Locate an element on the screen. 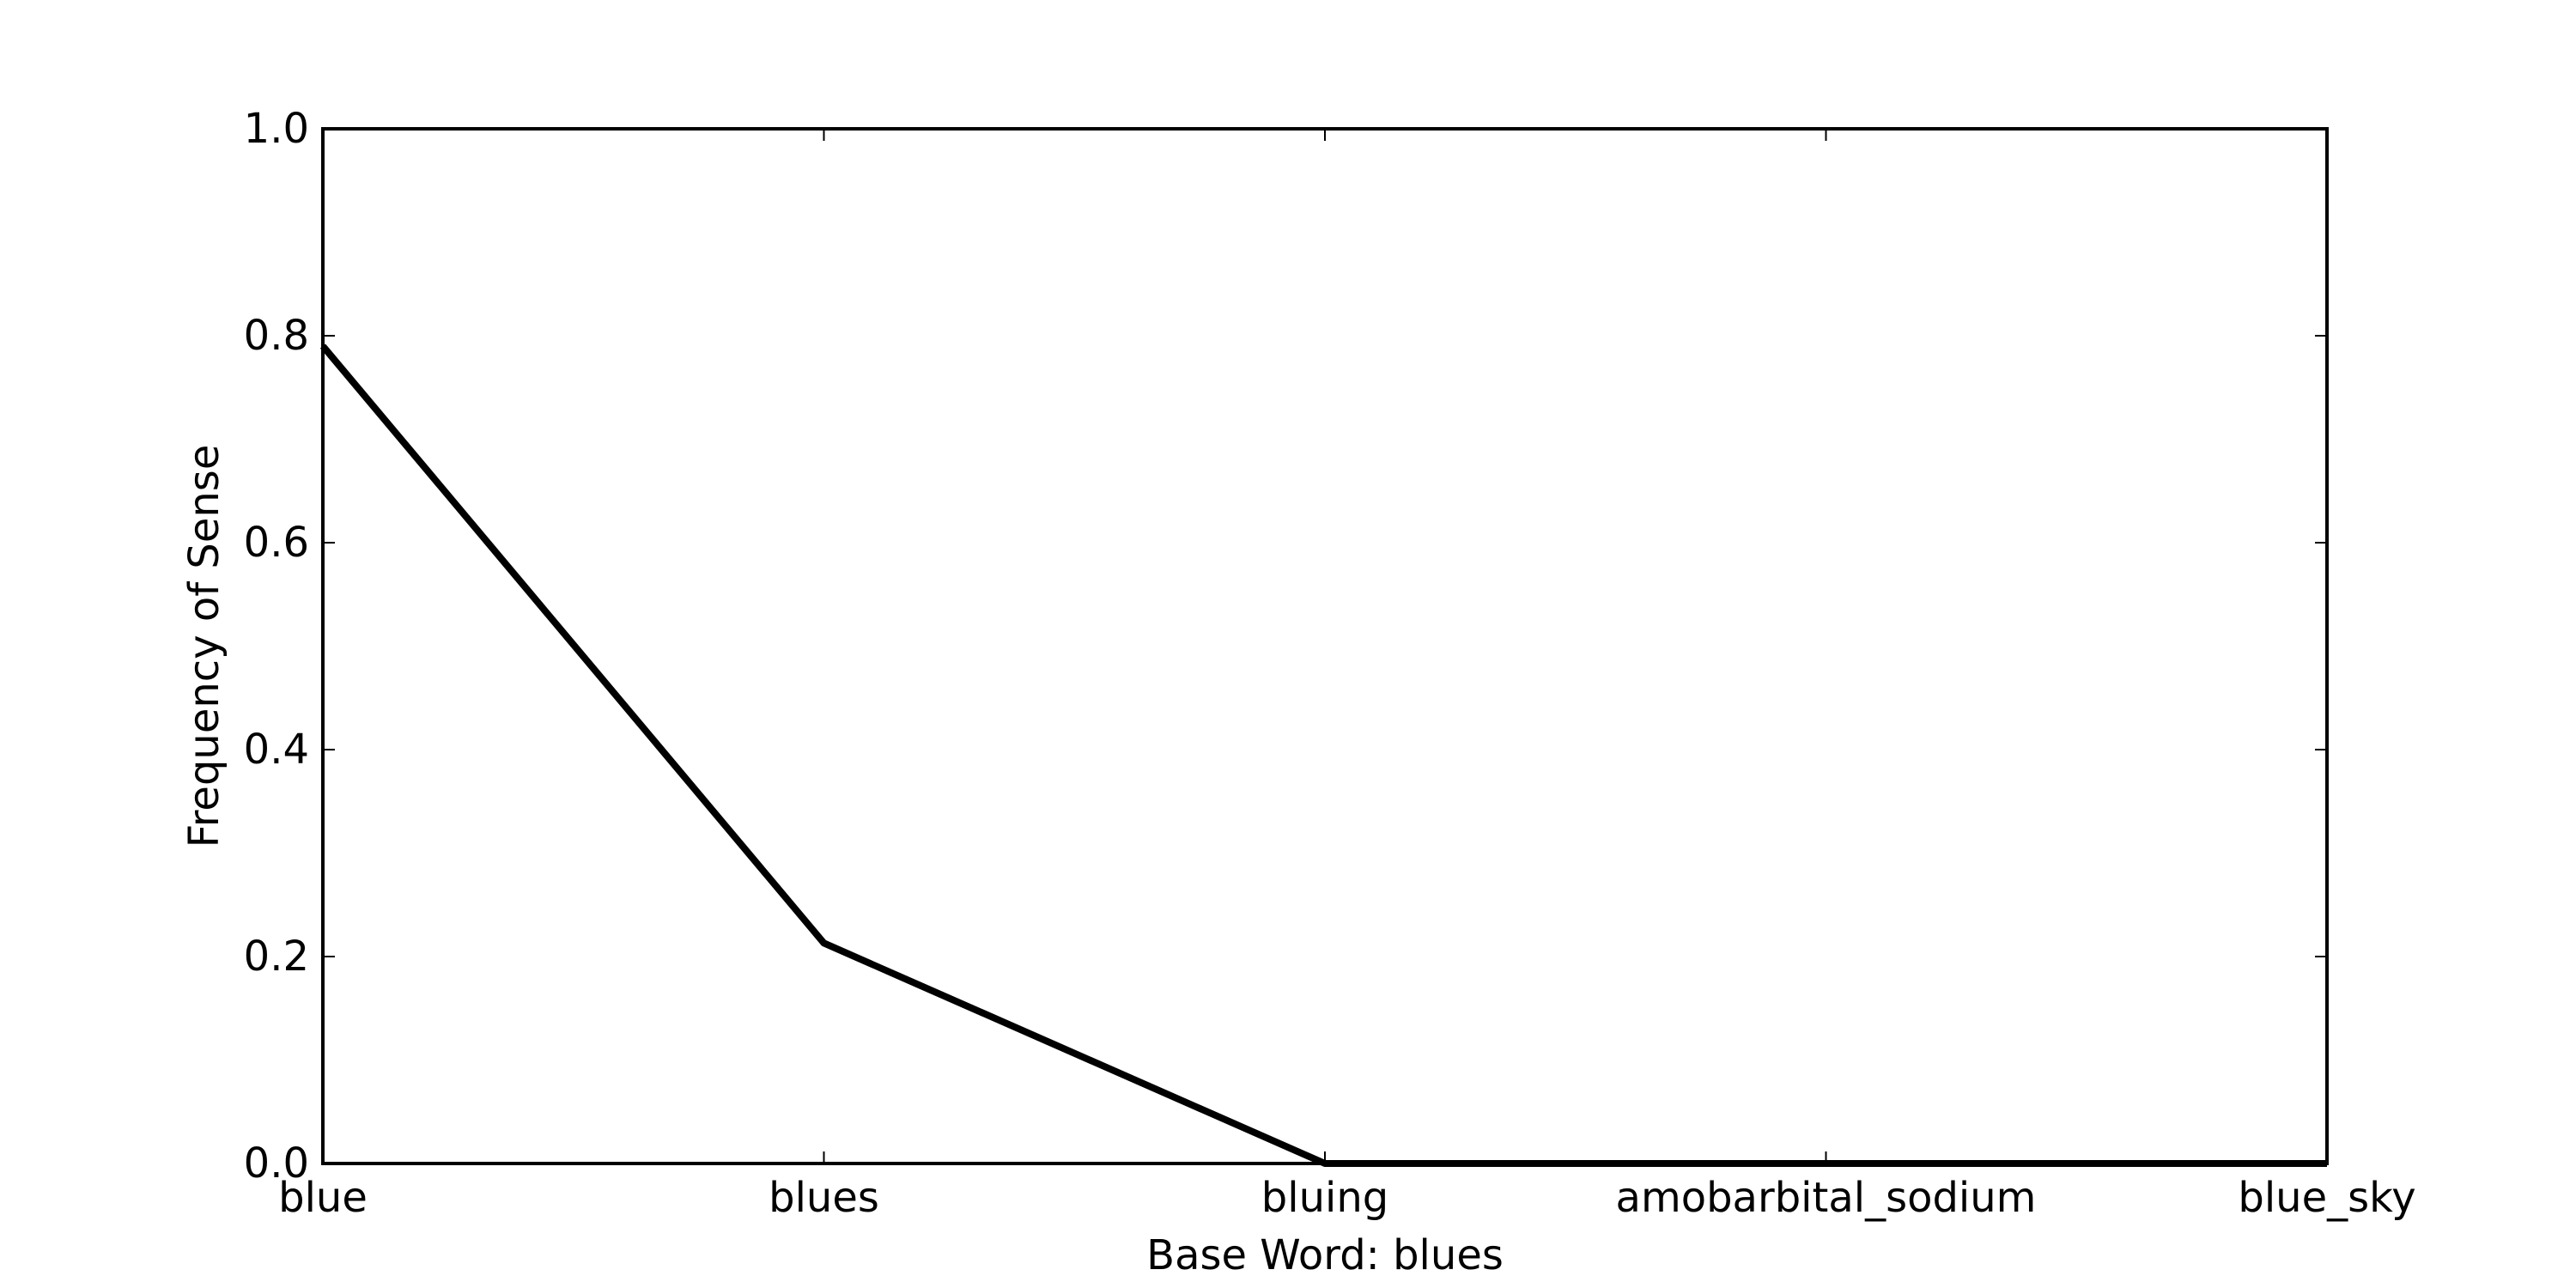  y-tick-label: 0.8 is located at coordinates (276, 336).